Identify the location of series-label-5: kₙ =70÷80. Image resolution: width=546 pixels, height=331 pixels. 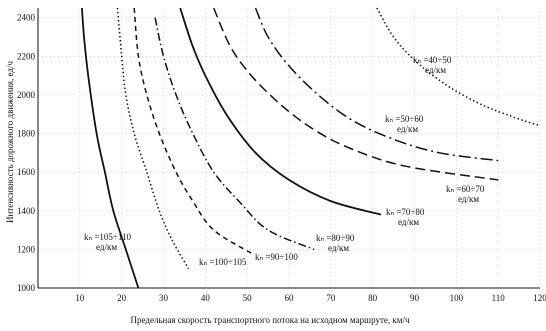
(405, 212).